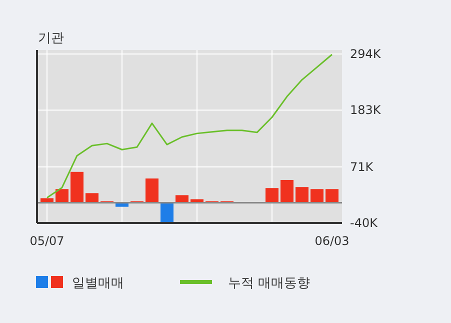 The width and height of the screenshot is (451, 323). I want to click on chart-title: 기관, so click(51, 38).